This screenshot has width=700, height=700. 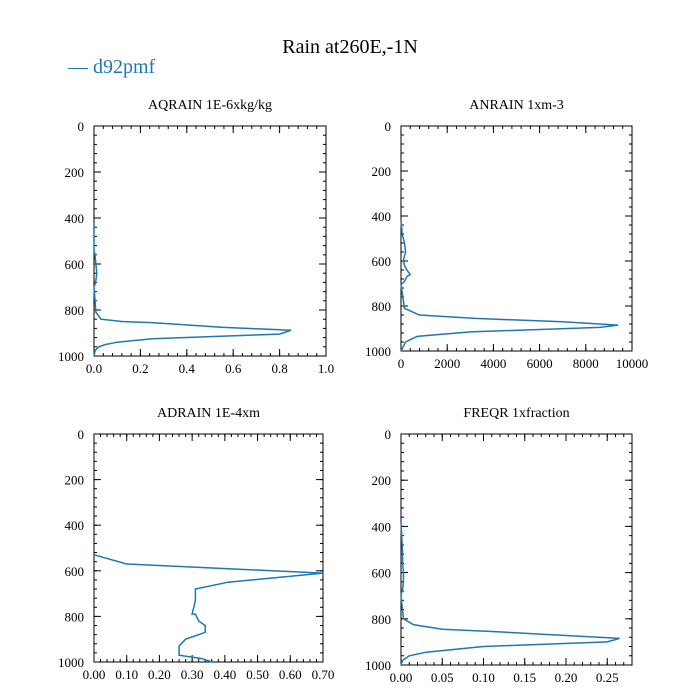 I want to click on x-tick-label: 0.30, so click(x=192, y=674).